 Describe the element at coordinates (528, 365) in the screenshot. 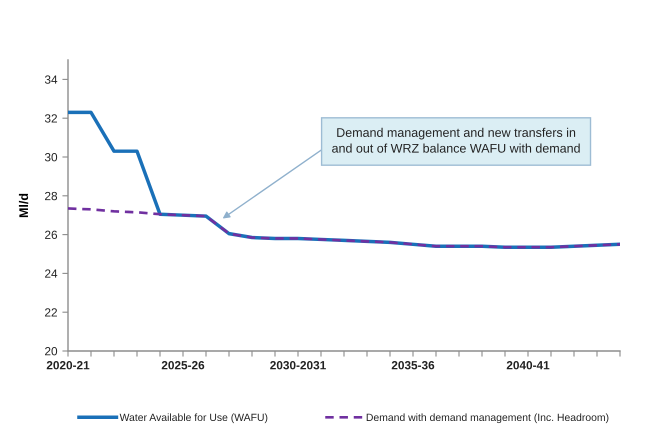

I see `x-tick-label: 2040-41` at that location.